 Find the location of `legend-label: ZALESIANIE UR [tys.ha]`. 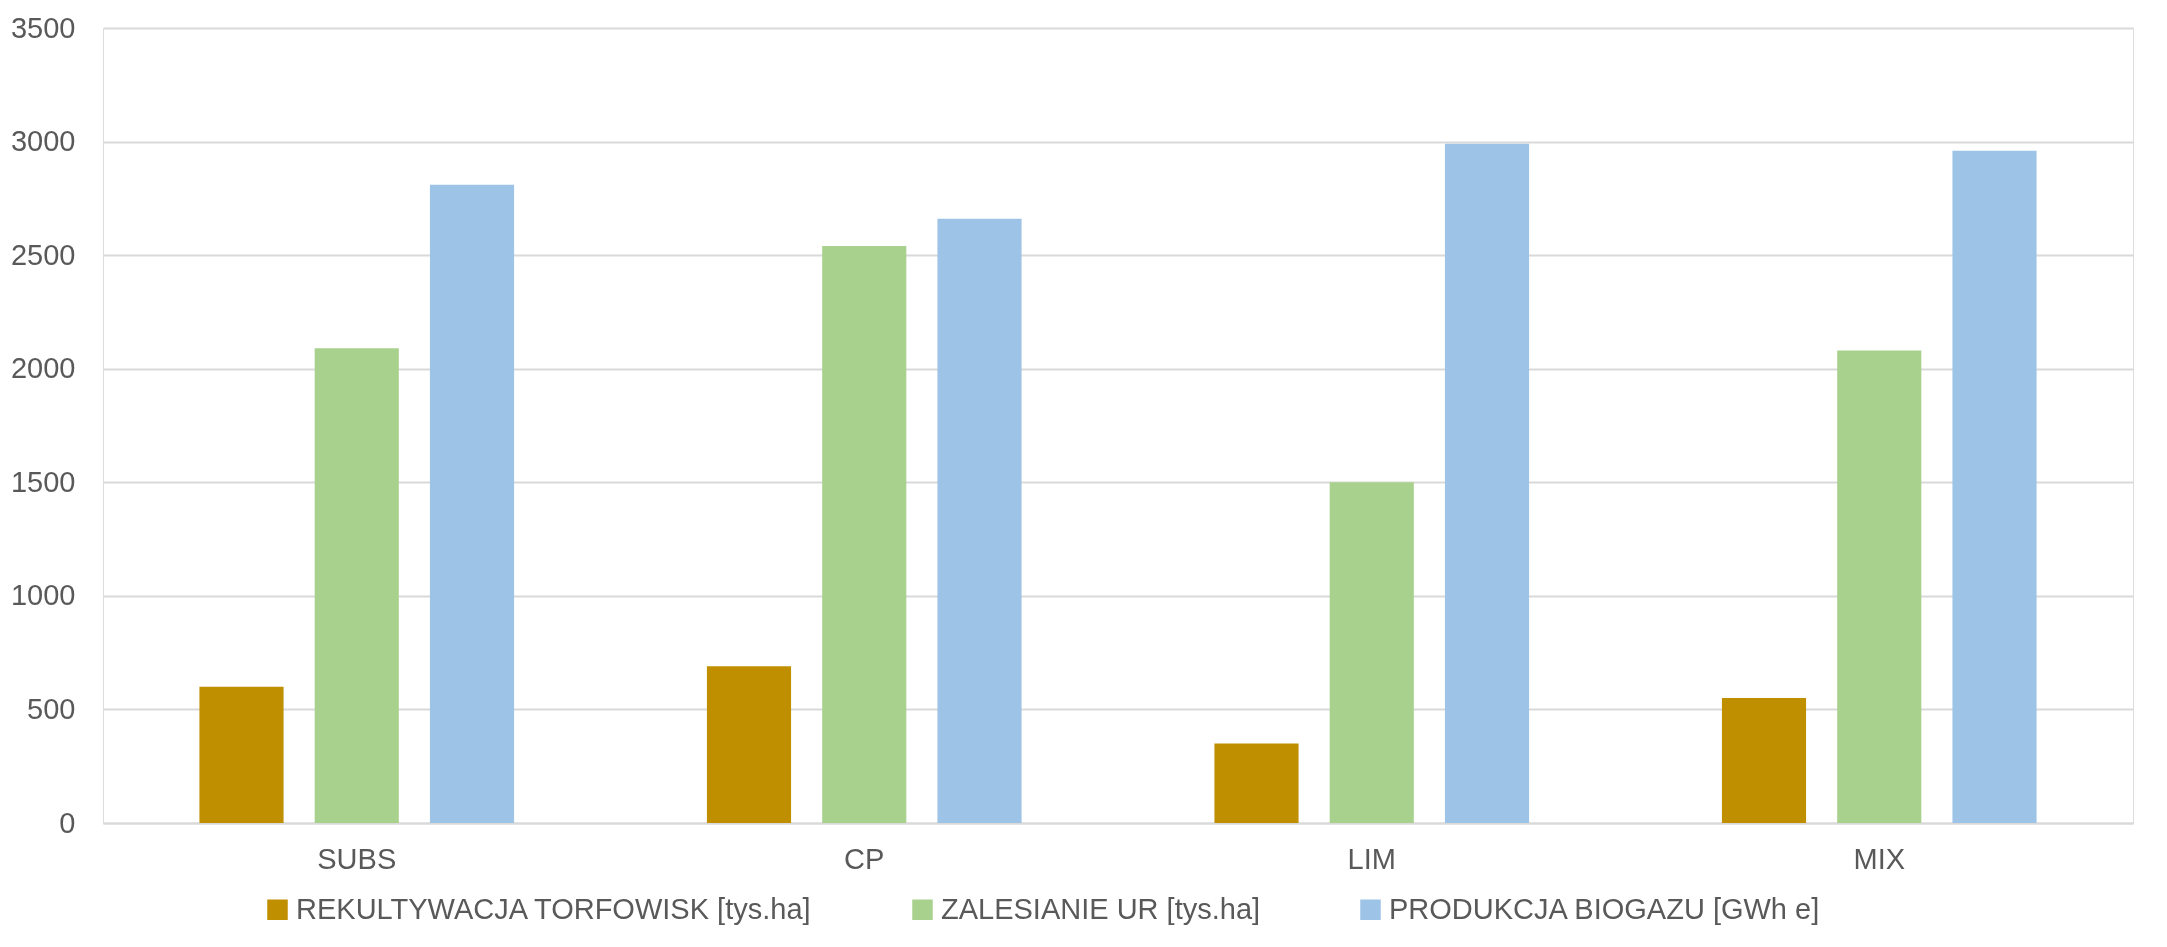

legend-label: ZALESIANIE UR [tys.ha] is located at coordinates (1101, 908).